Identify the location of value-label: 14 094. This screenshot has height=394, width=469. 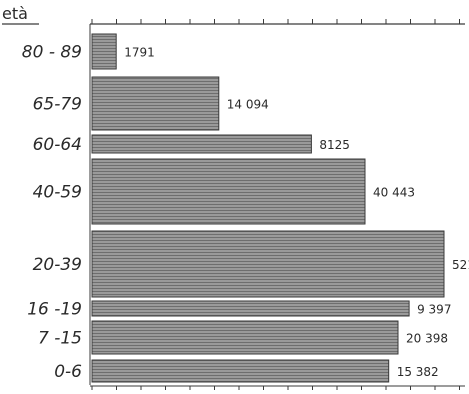
(248, 105).